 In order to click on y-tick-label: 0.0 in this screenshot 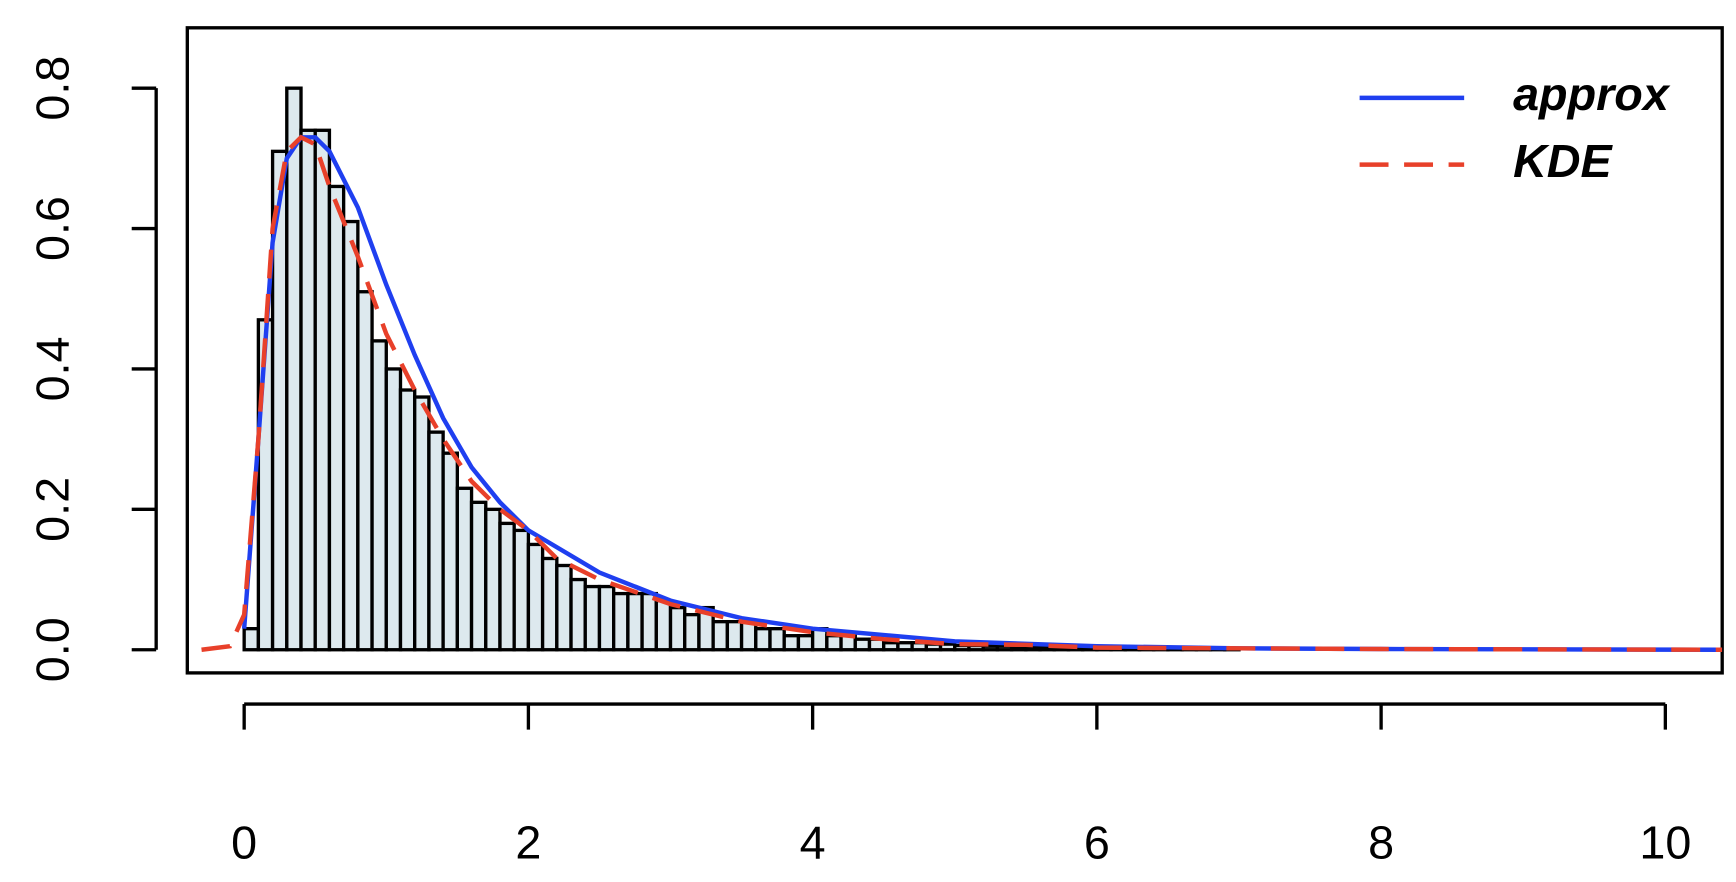, I will do `click(52, 649)`.